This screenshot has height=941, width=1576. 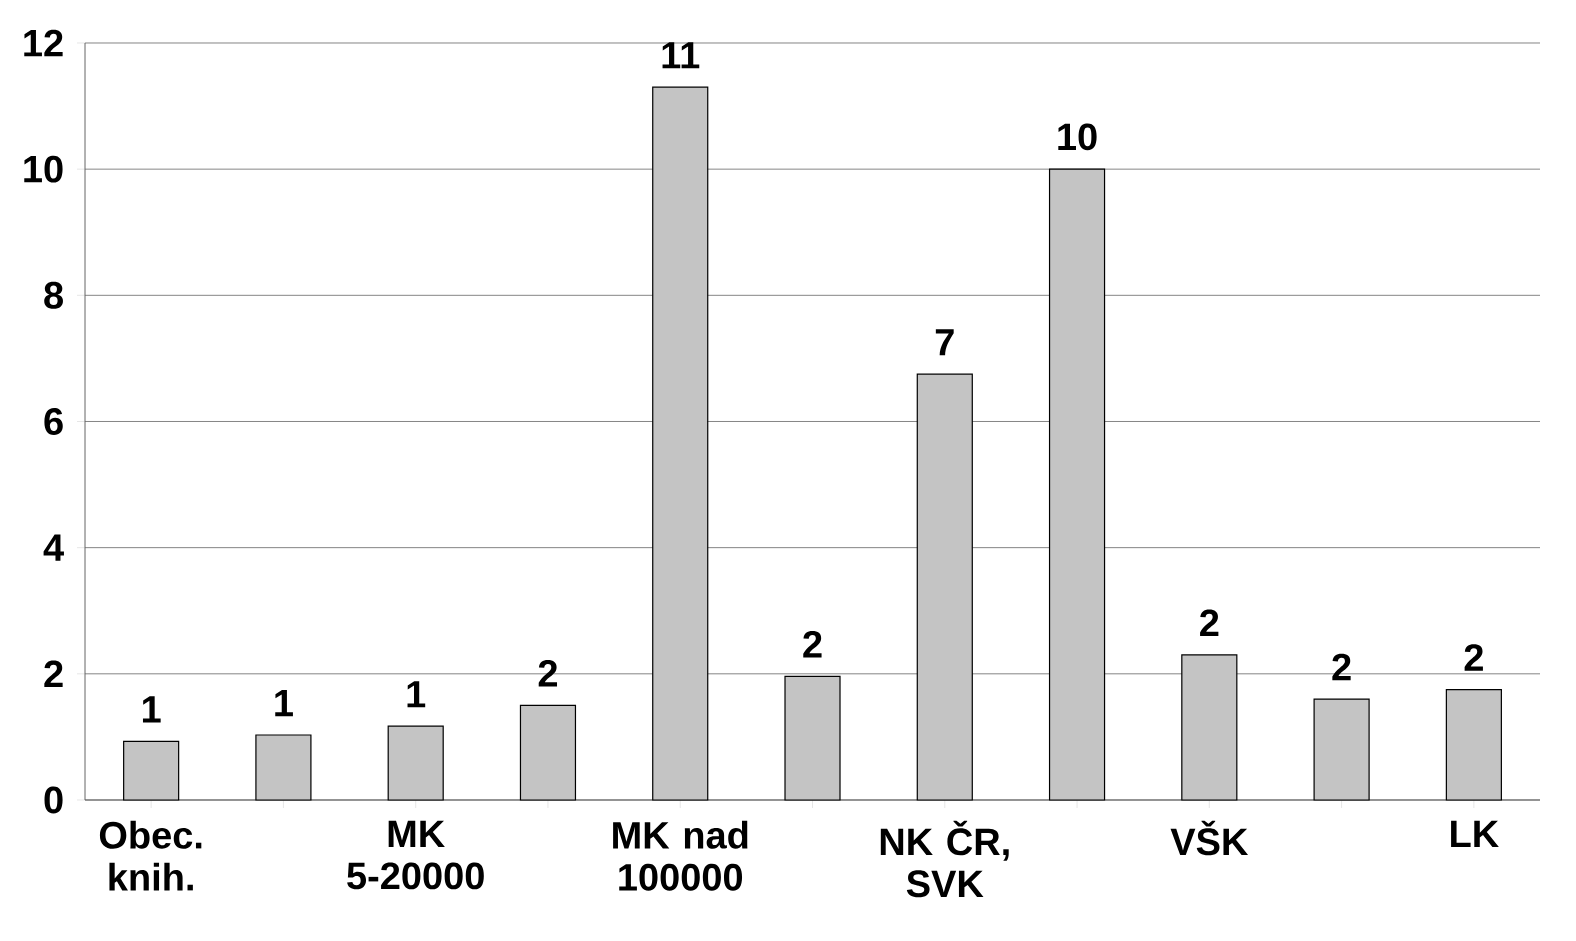 What do you see at coordinates (53, 295) in the screenshot?
I see `y-tick-label: 8` at bounding box center [53, 295].